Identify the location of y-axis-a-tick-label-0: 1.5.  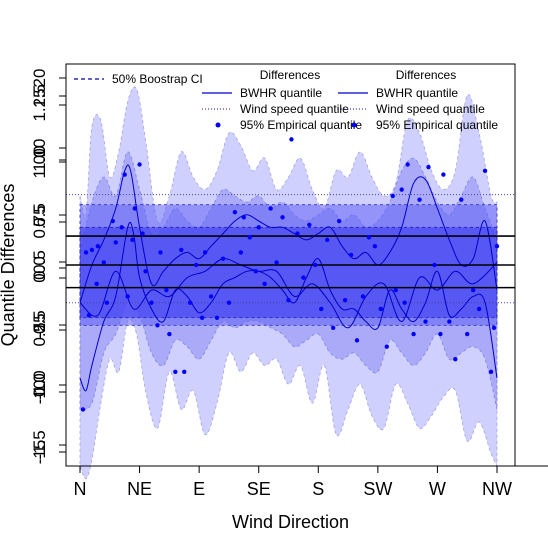
(39, 96).